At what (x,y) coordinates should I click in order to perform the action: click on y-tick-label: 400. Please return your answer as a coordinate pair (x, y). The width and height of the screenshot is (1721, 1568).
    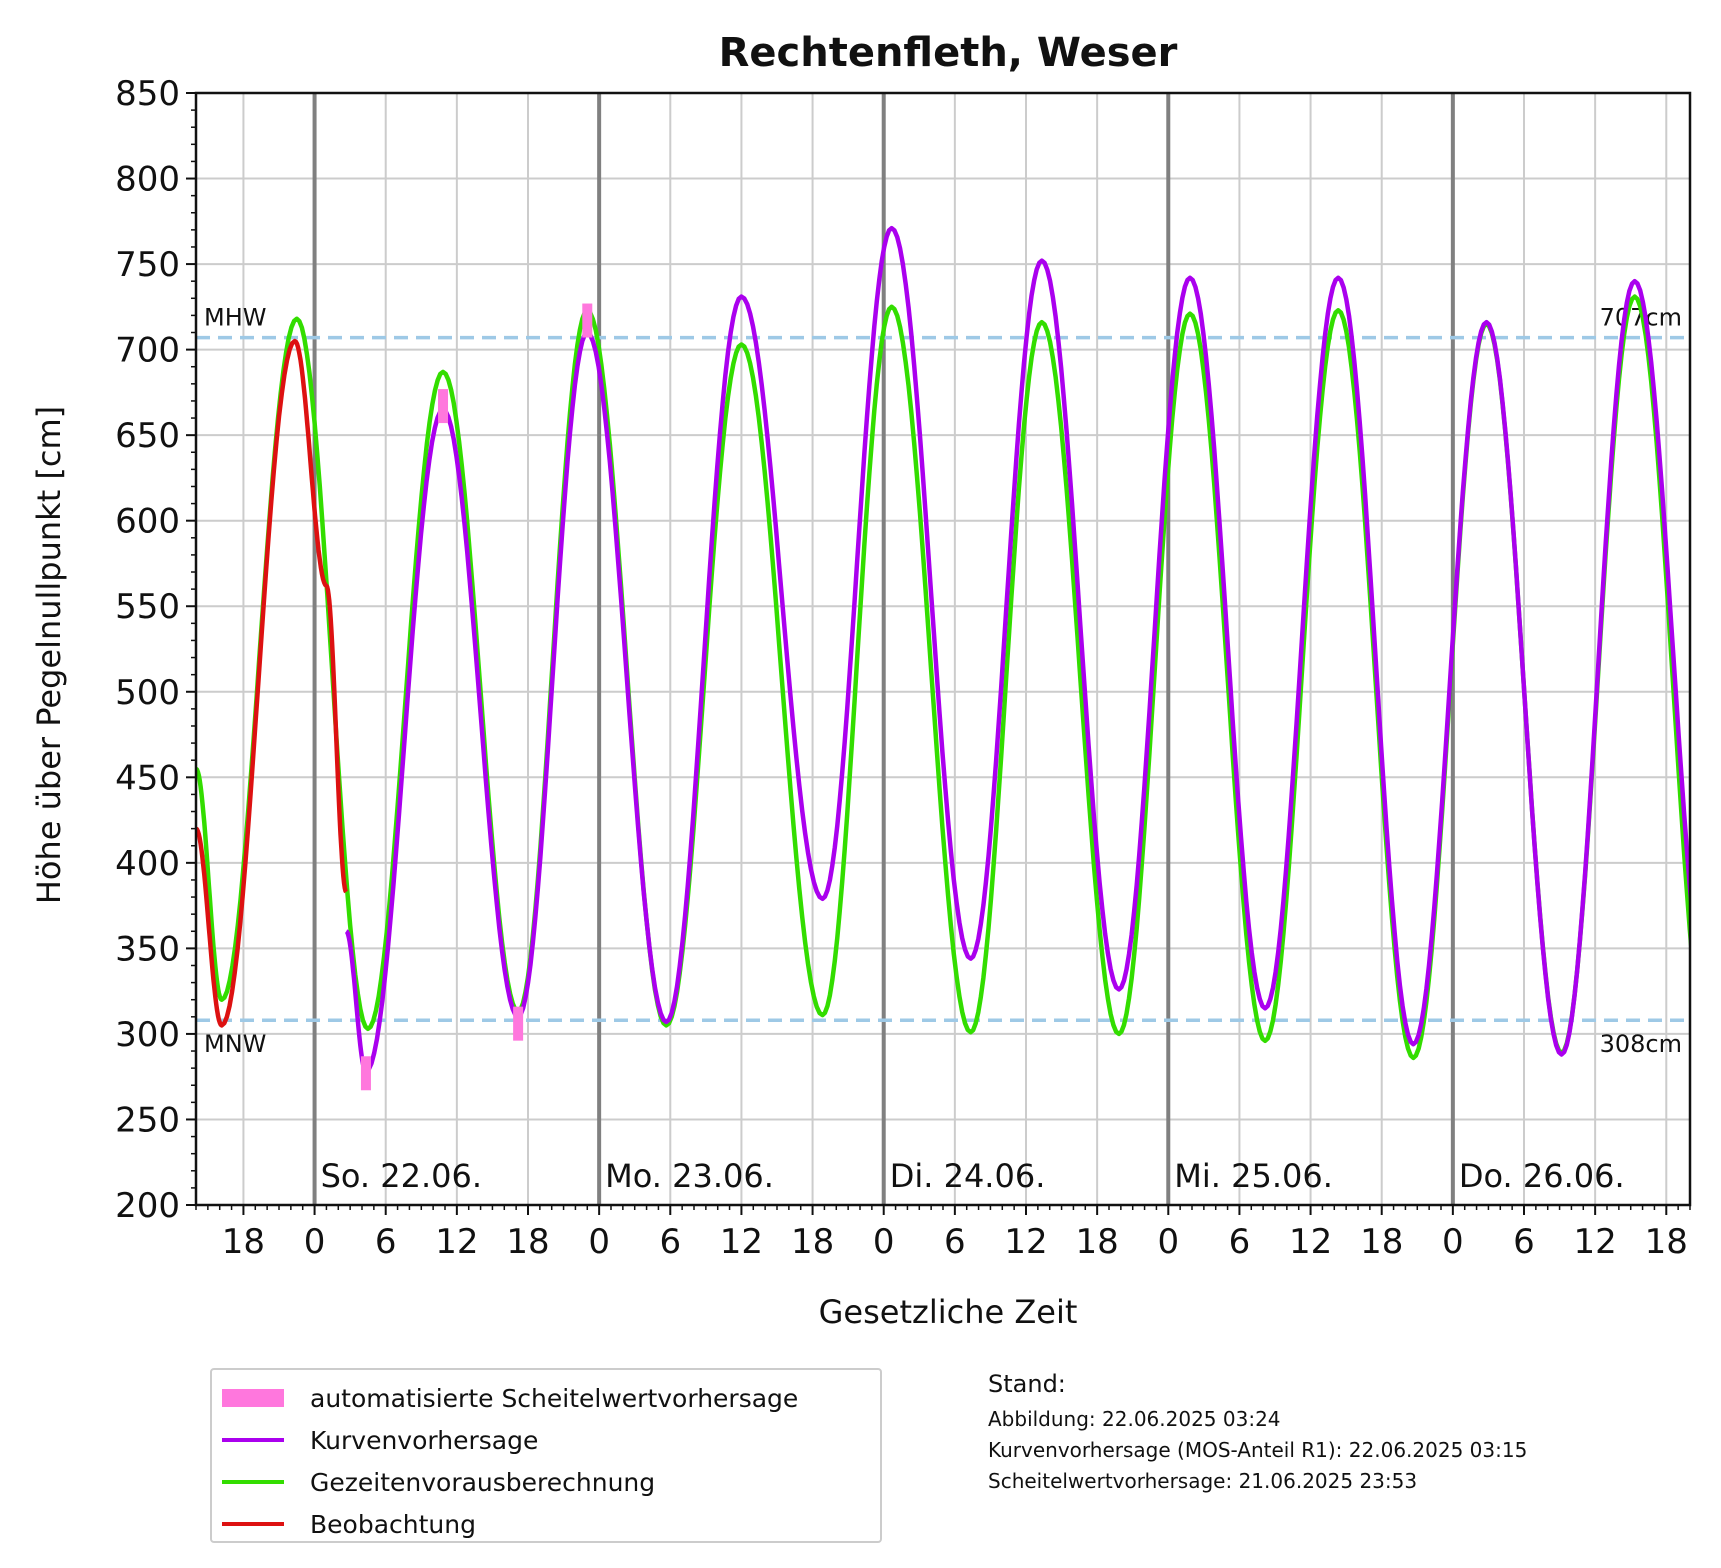
    Looking at the image, I should click on (147, 864).